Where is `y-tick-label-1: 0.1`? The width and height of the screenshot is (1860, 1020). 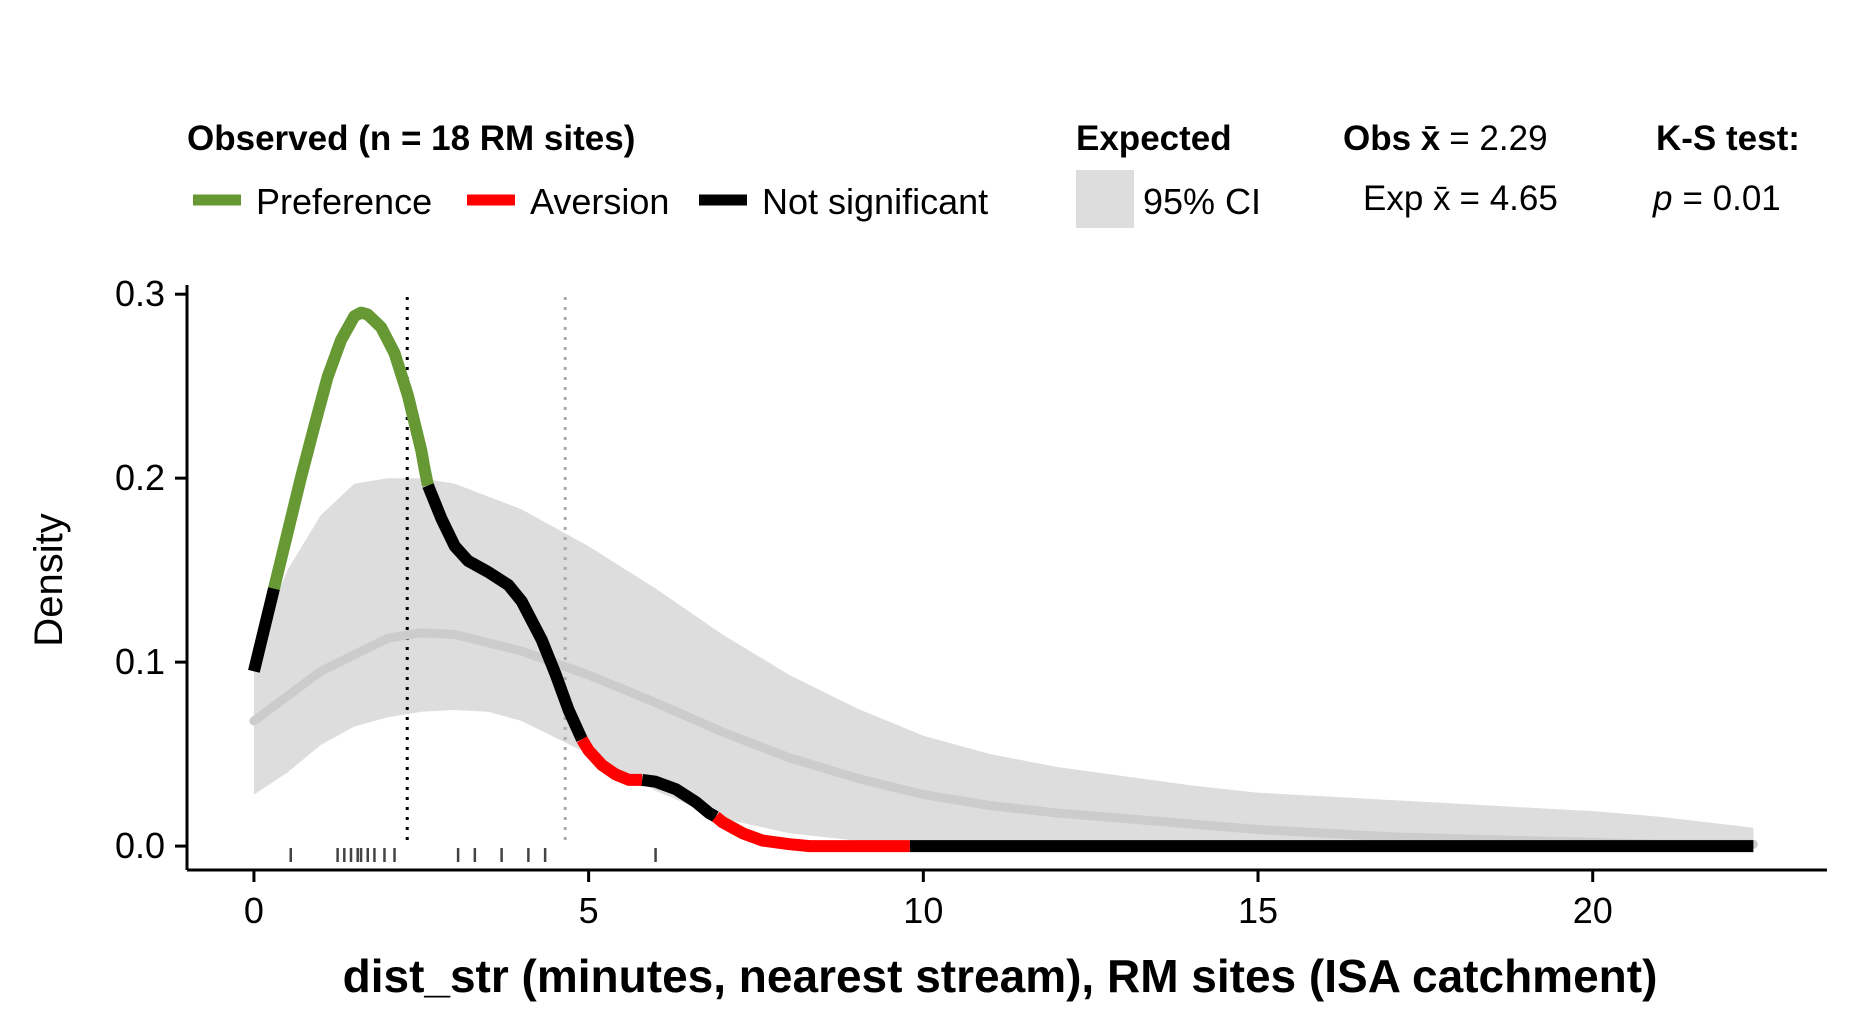
y-tick-label-1: 0.1 is located at coordinates (140, 661).